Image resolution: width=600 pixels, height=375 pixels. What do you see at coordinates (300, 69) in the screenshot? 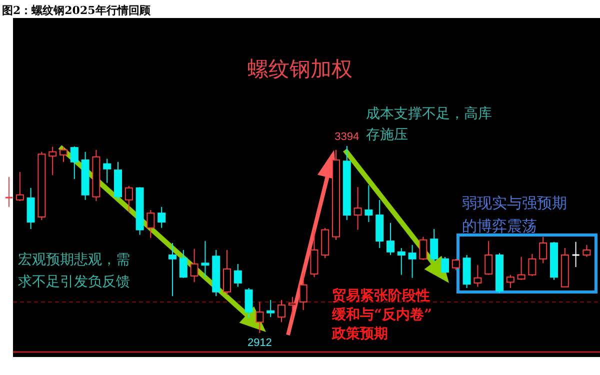
I see `text: 螺纹钢加权` at bounding box center [300, 69].